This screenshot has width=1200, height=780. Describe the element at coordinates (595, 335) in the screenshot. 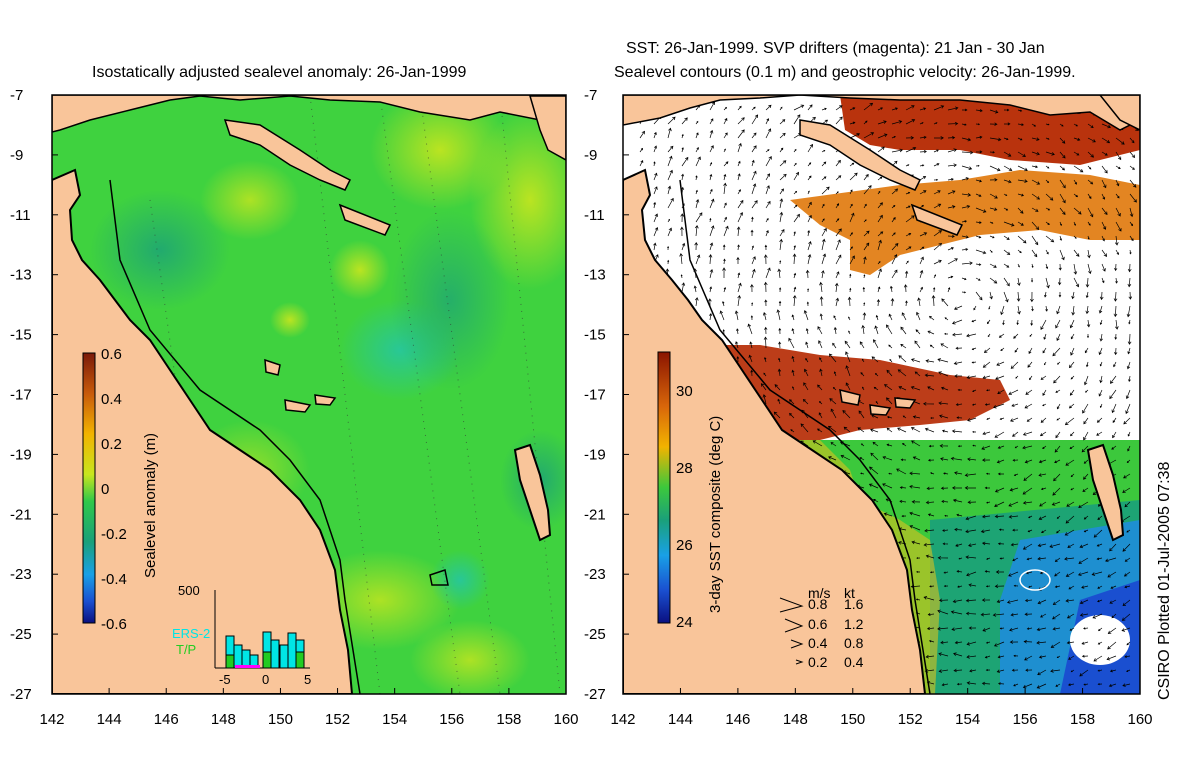

I see `latitude-tick-label: -15` at that location.